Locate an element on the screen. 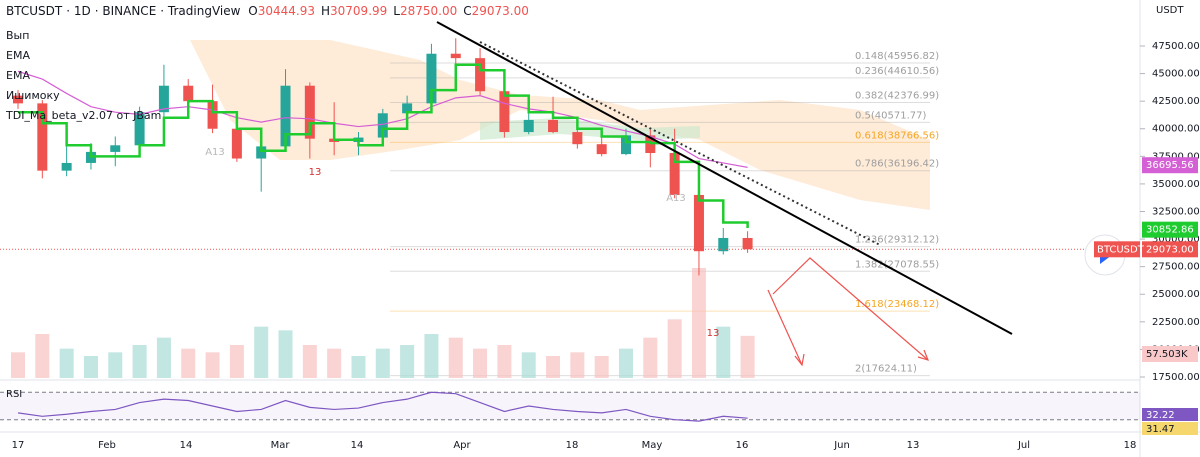  symbol-badge is located at coordinates (1117, 249).